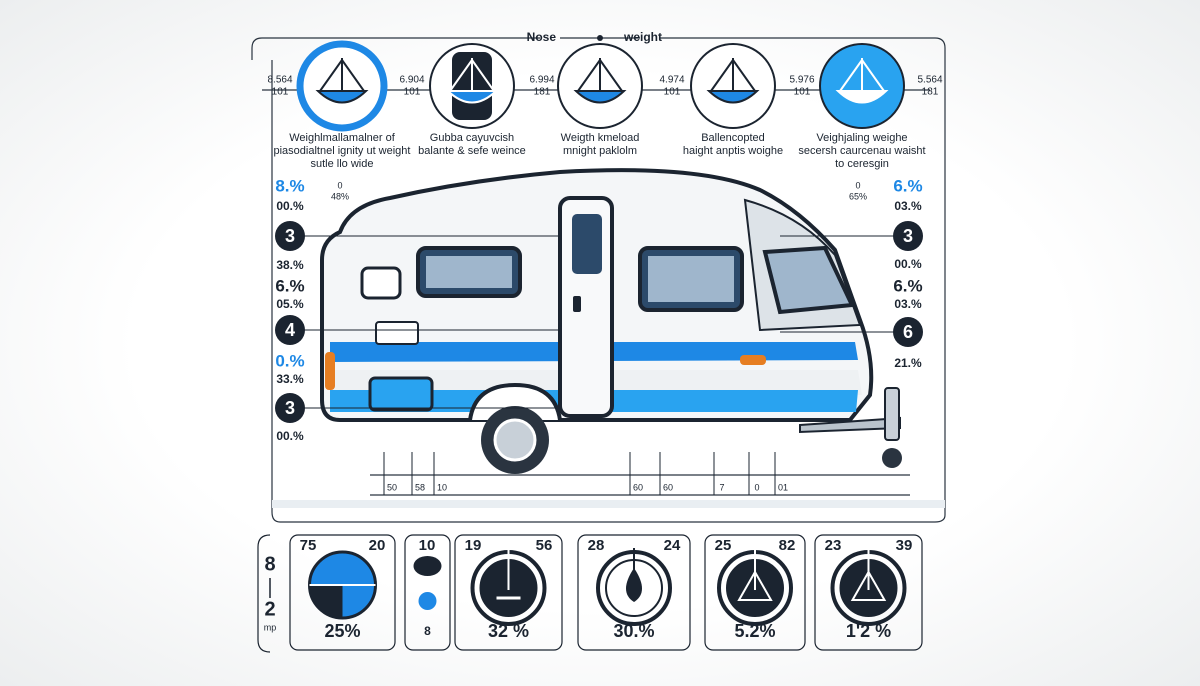 Image resolution: width=1200 pixels, height=686 pixels. I want to click on icon-caption: haight anptis woighe, so click(733, 151).